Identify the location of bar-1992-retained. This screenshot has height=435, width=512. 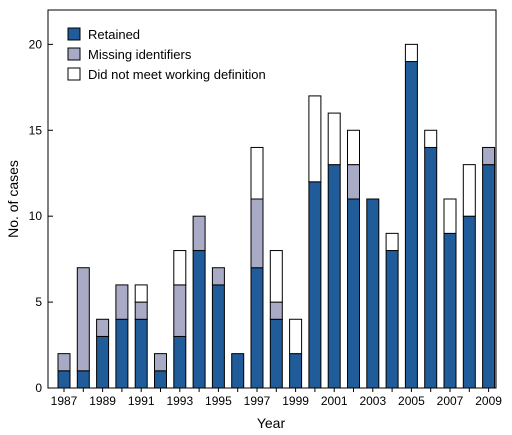
(160, 379).